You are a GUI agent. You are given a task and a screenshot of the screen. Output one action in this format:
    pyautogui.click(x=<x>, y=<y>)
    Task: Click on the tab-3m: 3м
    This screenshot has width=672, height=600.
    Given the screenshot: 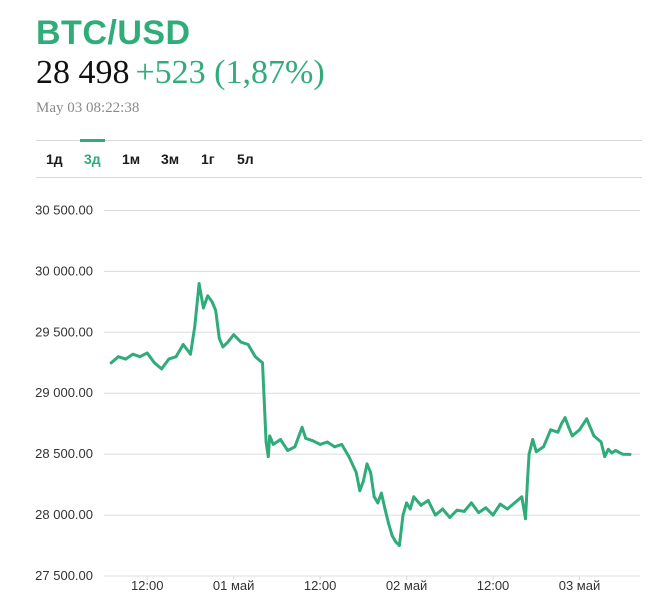 What is the action you would take?
    pyautogui.click(x=170, y=159)
    